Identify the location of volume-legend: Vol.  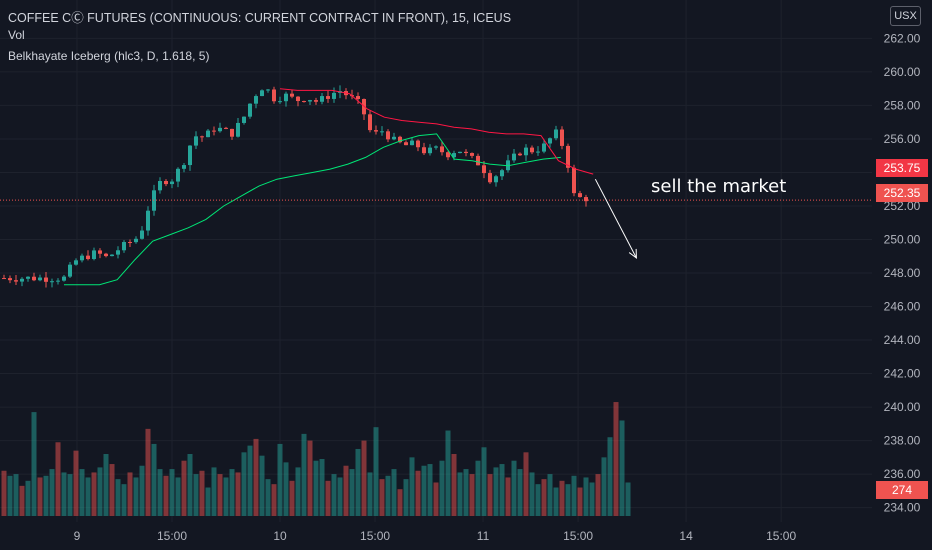
(16, 35).